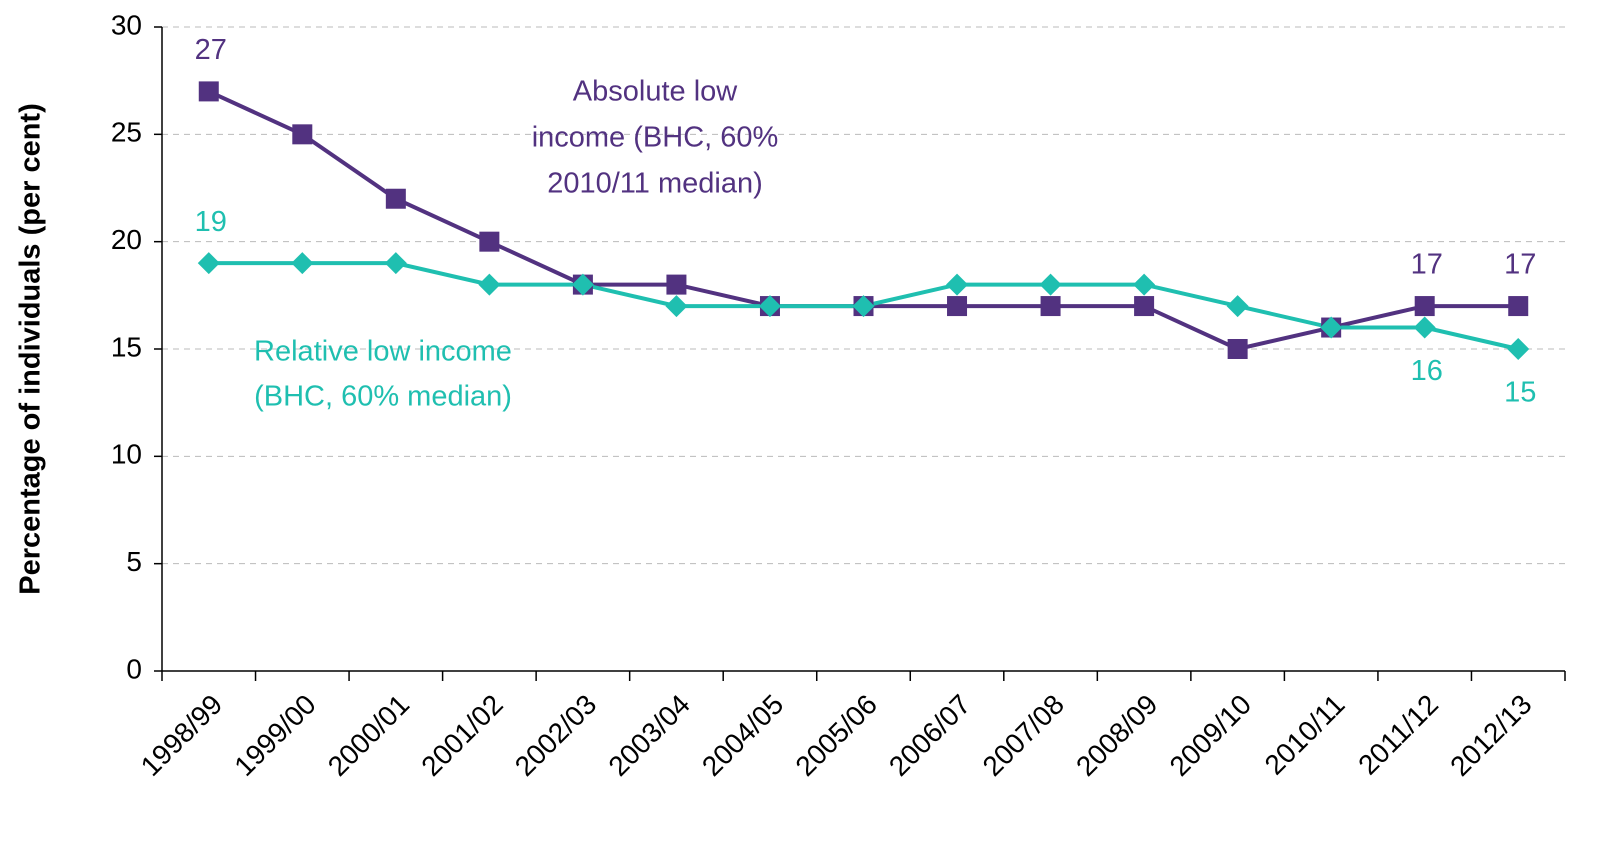 This screenshot has width=1621, height=843. I want to click on y-tick-label: 0, so click(134, 668).